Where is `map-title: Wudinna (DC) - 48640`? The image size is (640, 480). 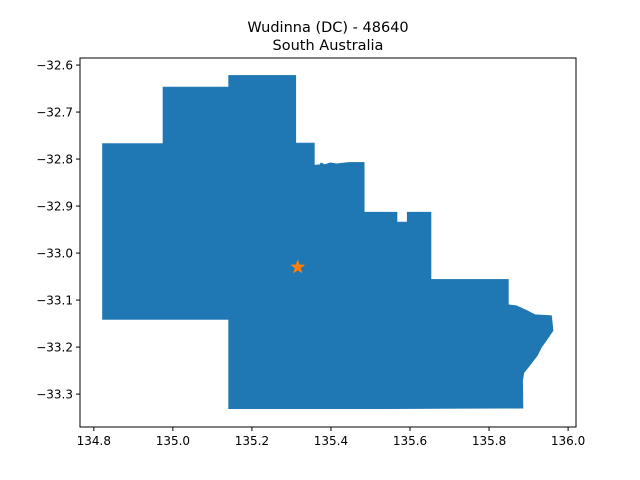 map-title: Wudinna (DC) - 48640 is located at coordinates (327, 28).